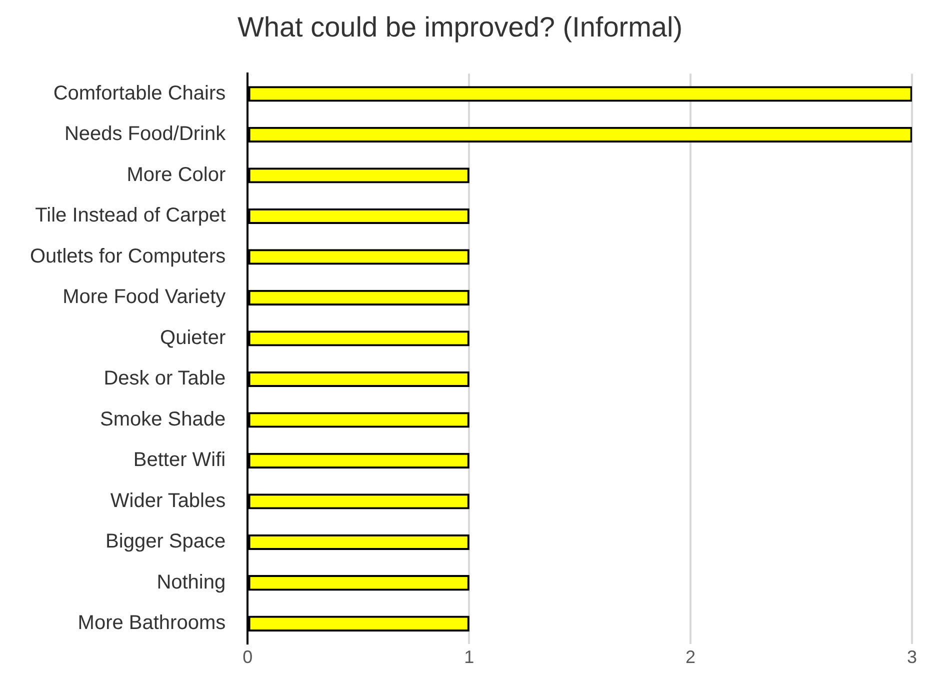 This screenshot has width=930, height=686. I want to click on y-tick-label: Quieter, so click(193, 337).